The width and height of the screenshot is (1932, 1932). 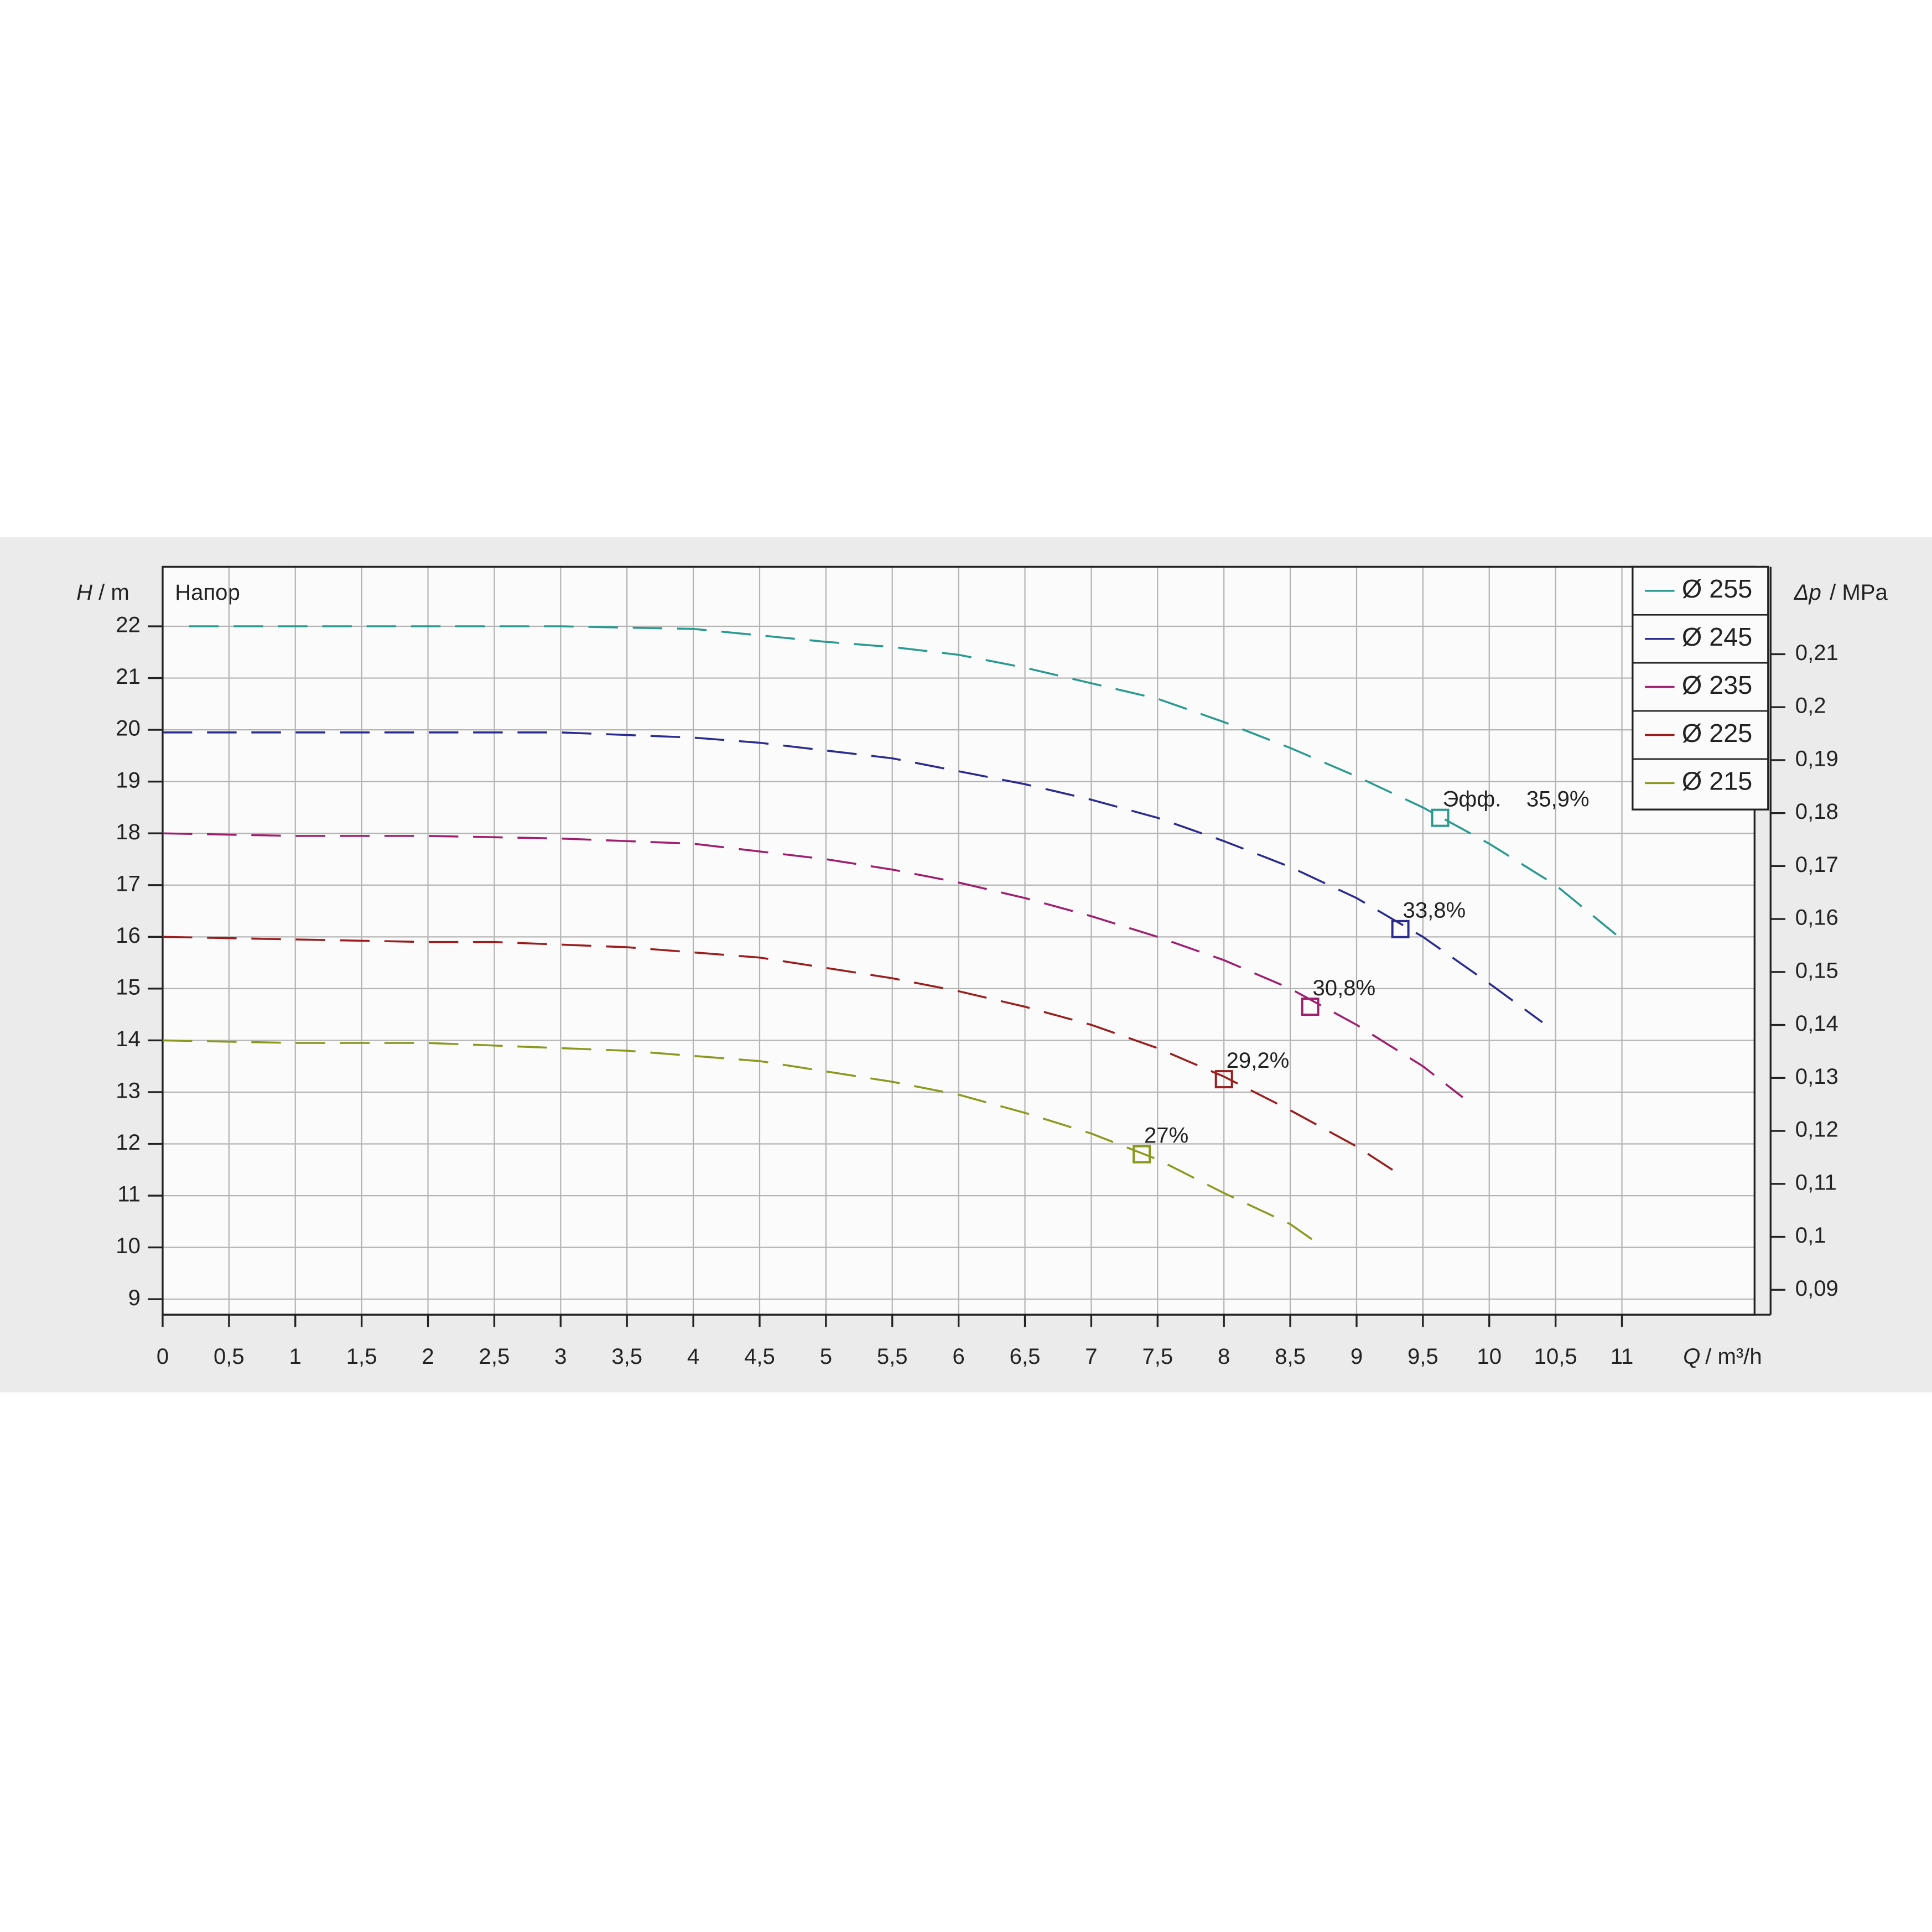 What do you see at coordinates (134, 1298) in the screenshot?
I see `y-tick-label: 9` at bounding box center [134, 1298].